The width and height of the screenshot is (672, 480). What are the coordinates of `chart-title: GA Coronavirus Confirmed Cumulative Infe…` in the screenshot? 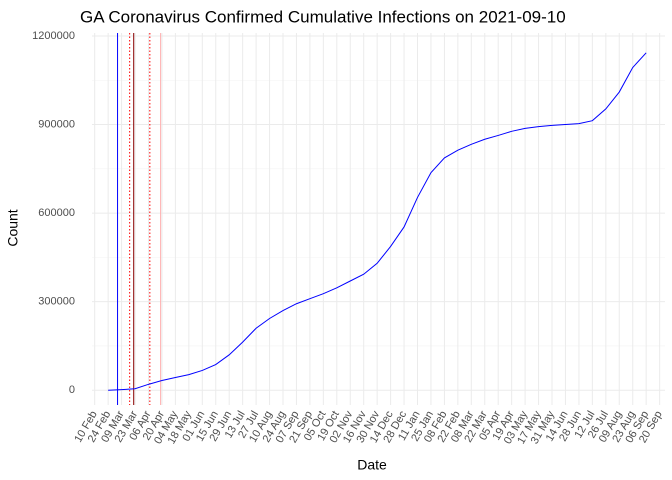 It's located at (323, 16).